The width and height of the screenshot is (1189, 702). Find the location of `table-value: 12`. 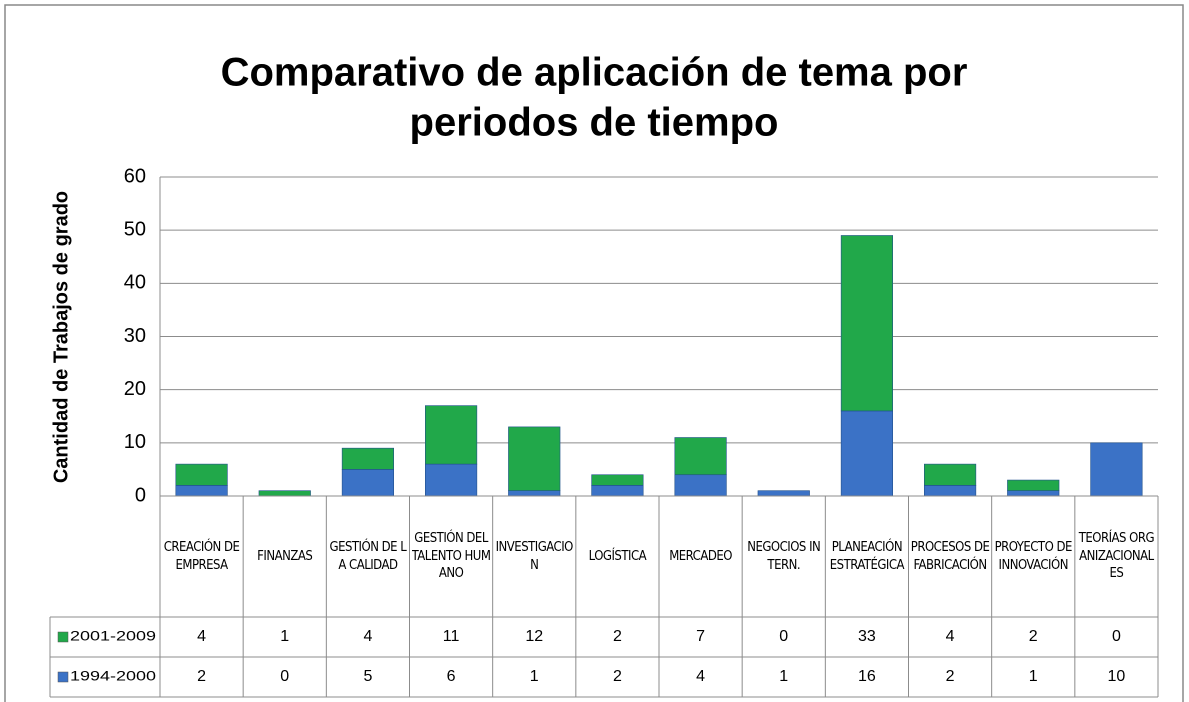

table-value: 12 is located at coordinates (534, 636).